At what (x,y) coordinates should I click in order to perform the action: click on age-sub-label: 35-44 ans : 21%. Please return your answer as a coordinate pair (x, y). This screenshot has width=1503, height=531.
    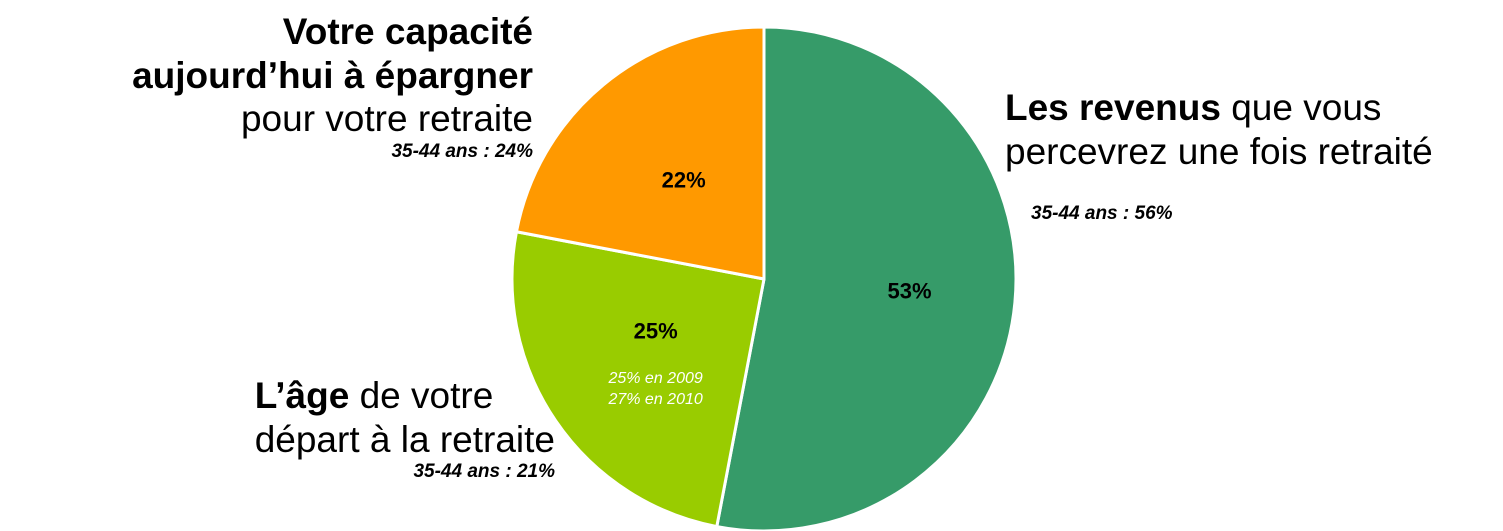
    Looking at the image, I should click on (484, 472).